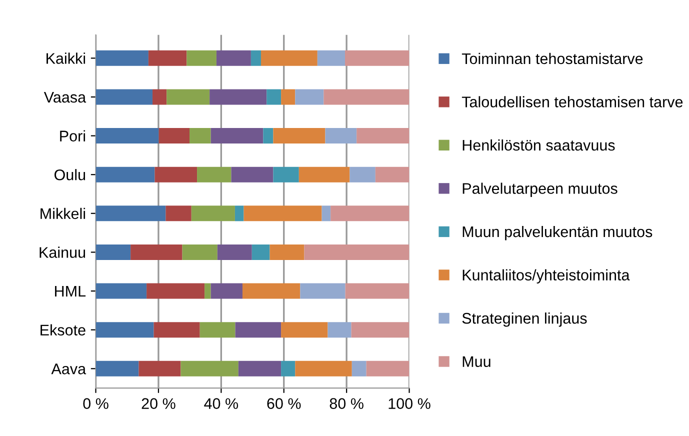 The width and height of the screenshot is (689, 436). Describe the element at coordinates (557, 233) in the screenshot. I see `legend-label: Muun palvelukentän muutos` at that location.